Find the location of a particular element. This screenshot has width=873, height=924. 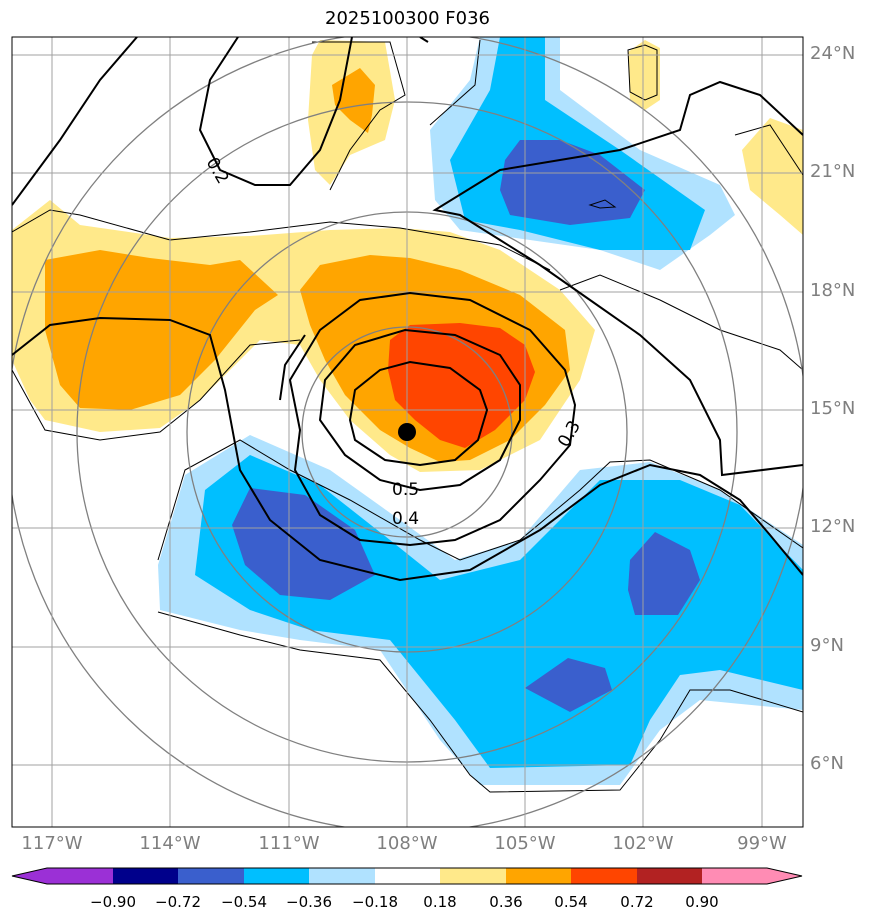

contour-0.4 is located at coordinates (432, 419).